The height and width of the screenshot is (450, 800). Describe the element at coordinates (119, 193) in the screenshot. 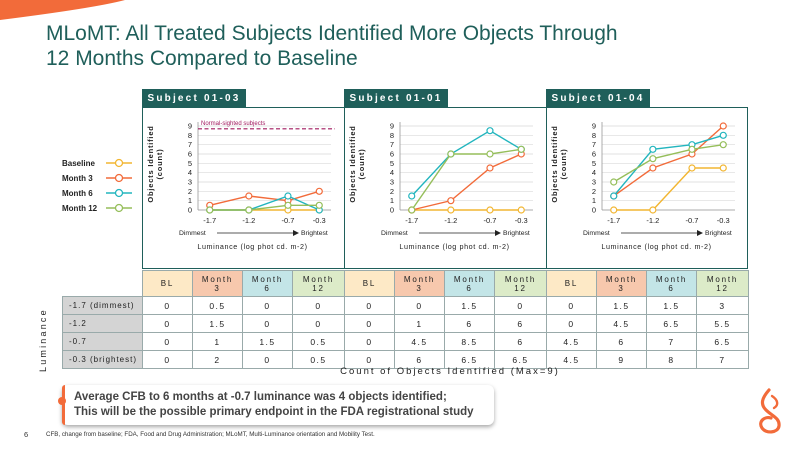

I see `legend-swatch-month6` at that location.